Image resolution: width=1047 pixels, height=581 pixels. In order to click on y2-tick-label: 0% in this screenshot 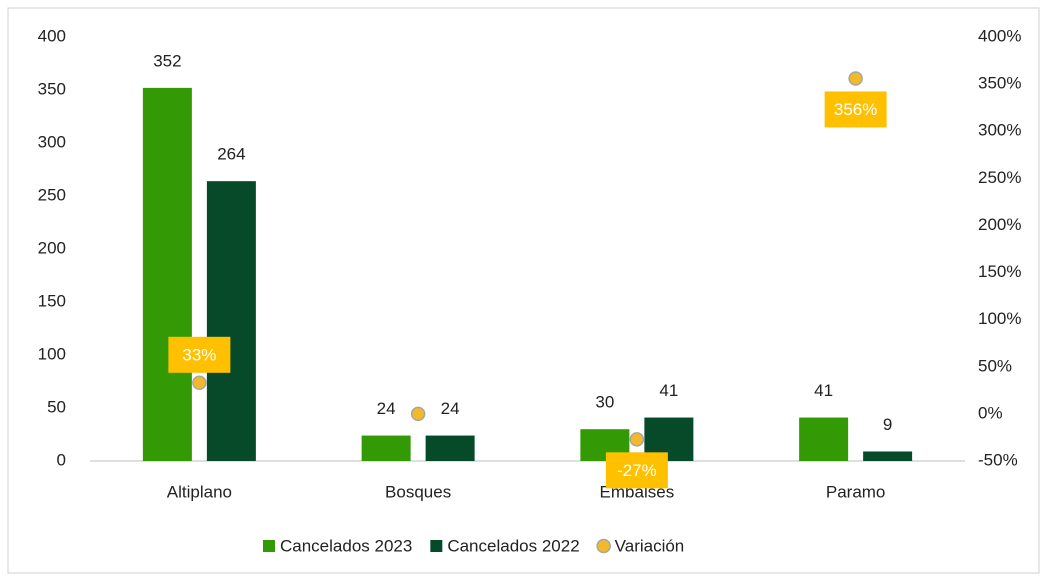, I will do `click(990, 412)`.